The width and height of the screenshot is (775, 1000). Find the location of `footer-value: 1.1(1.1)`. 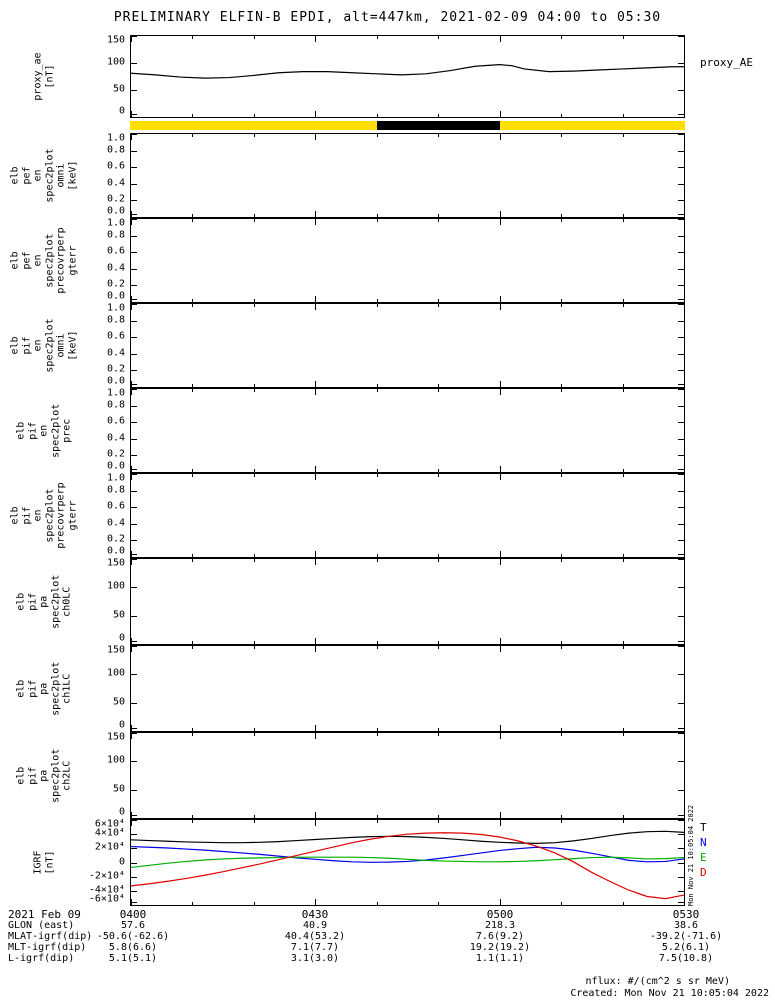

footer-value: 1.1(1.1) is located at coordinates (500, 958).